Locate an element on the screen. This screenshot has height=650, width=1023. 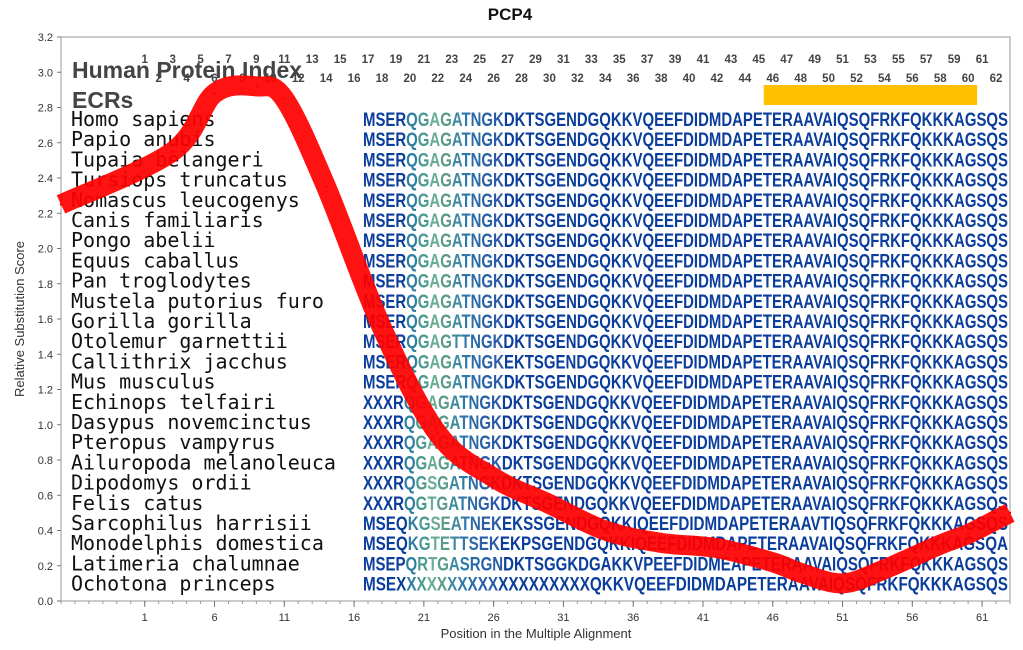
x-tick-label: 16 is located at coordinates (354, 618).